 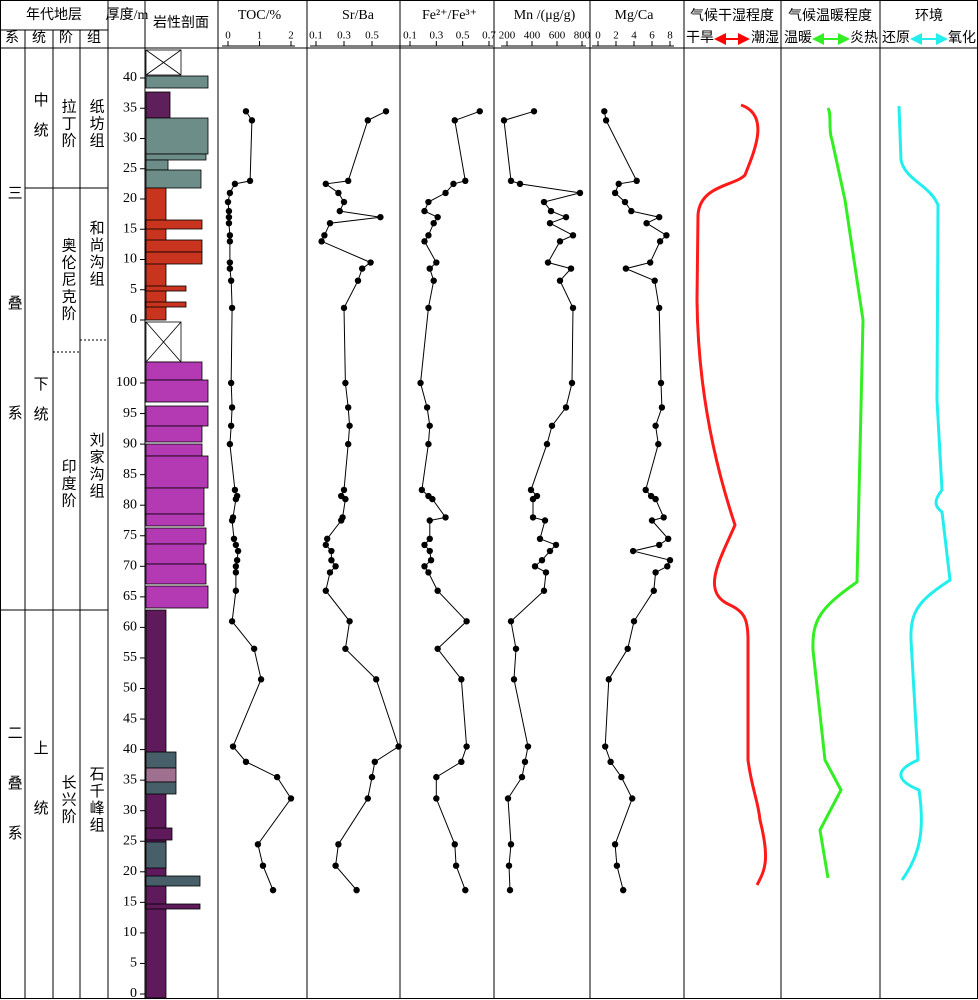 I want to click on y-tick-label: 20, so click(x=130, y=871).